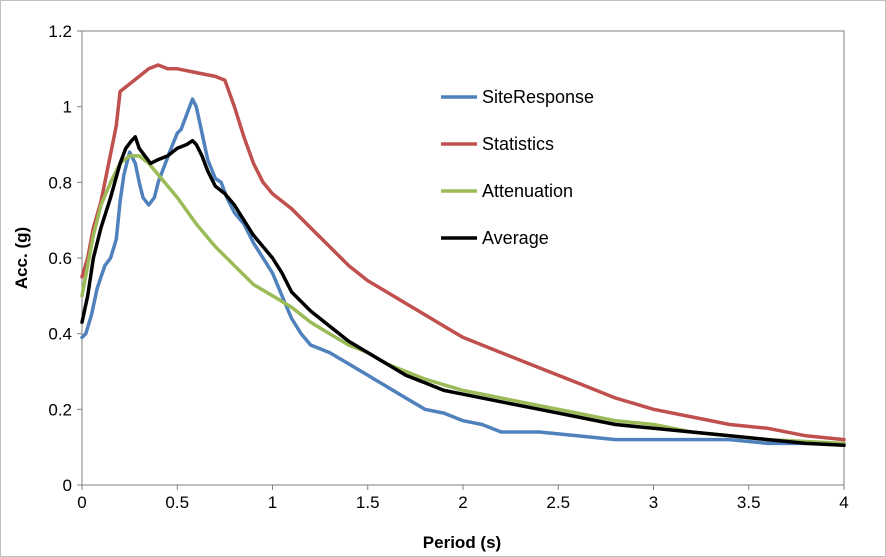 The image size is (886, 557). I want to click on x-tick-label: 0.5, so click(177, 502).